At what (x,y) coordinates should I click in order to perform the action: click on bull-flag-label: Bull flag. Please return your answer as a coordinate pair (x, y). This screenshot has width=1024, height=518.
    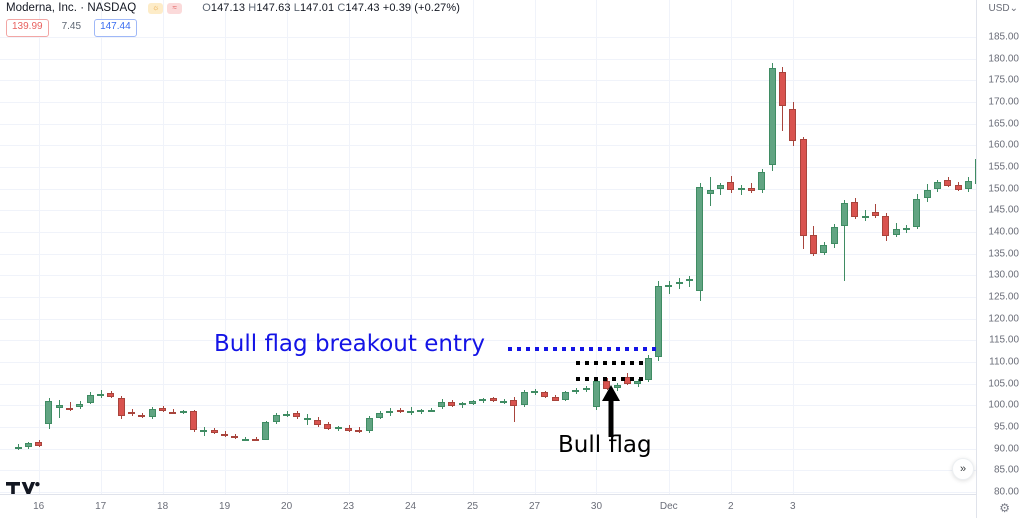
    Looking at the image, I should click on (605, 445).